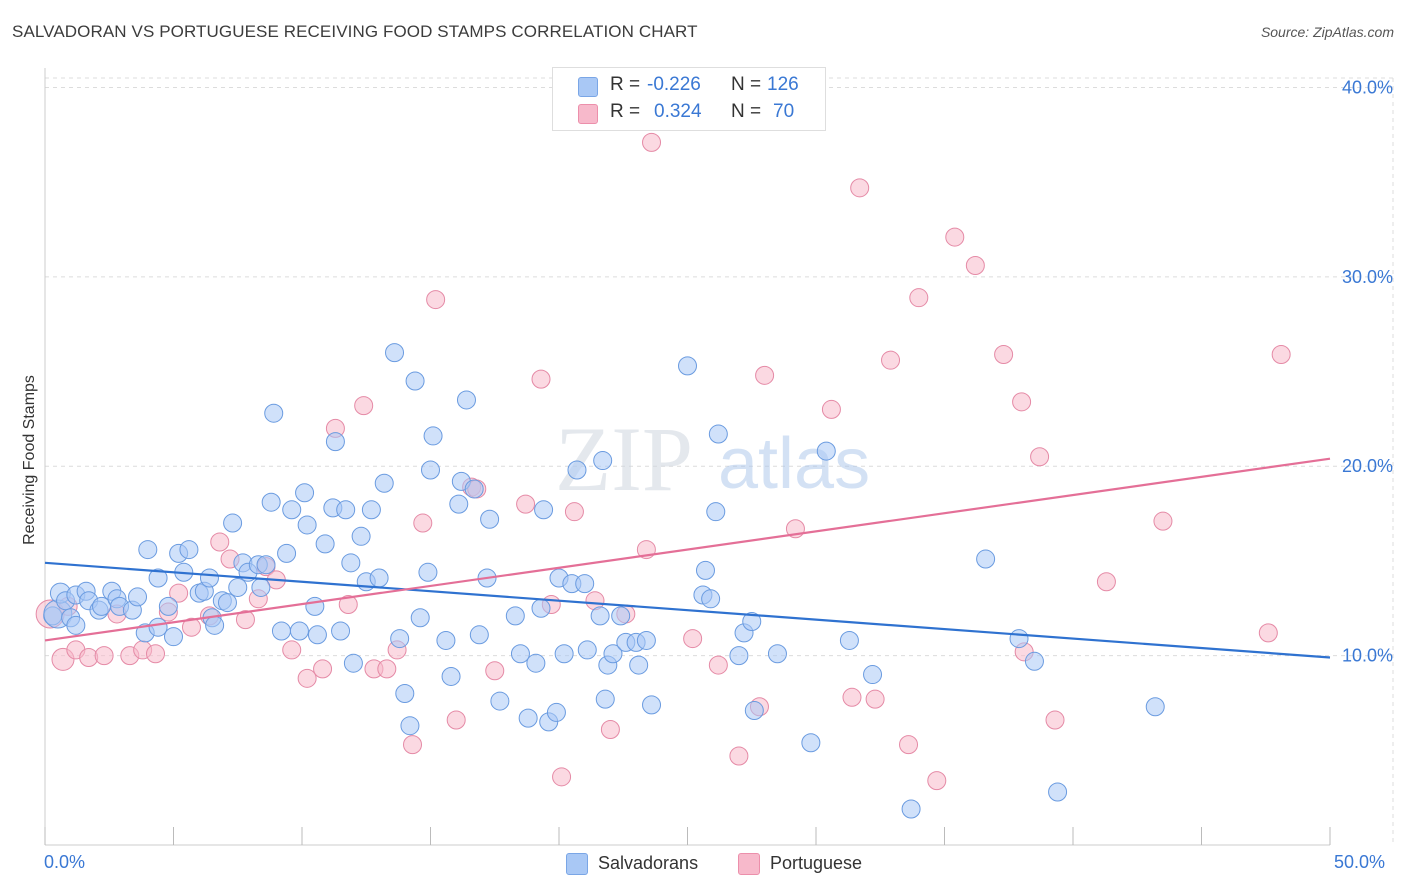 This screenshot has height=892, width=1406. I want to click on legend-r-value: -0.226, so click(674, 84).